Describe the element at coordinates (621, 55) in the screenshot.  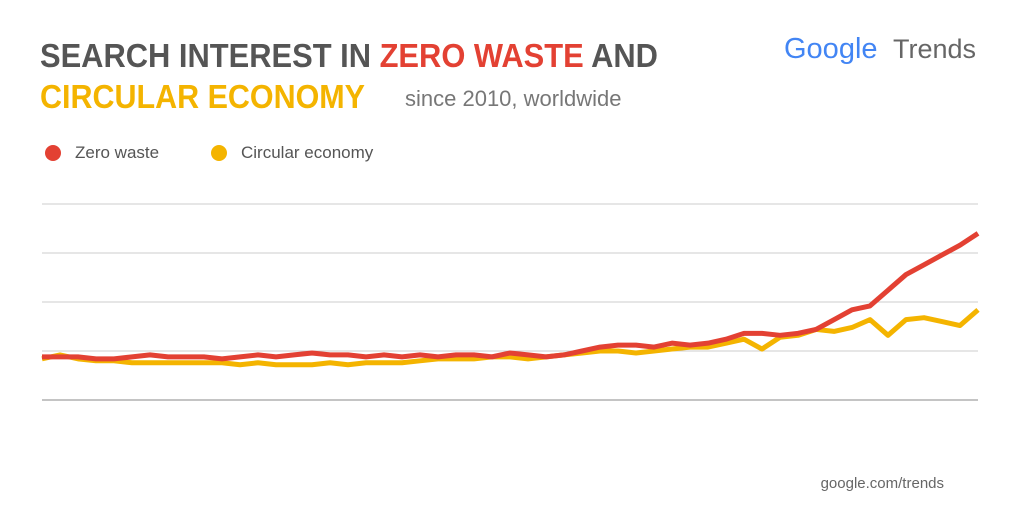
I see `title-part: AND` at that location.